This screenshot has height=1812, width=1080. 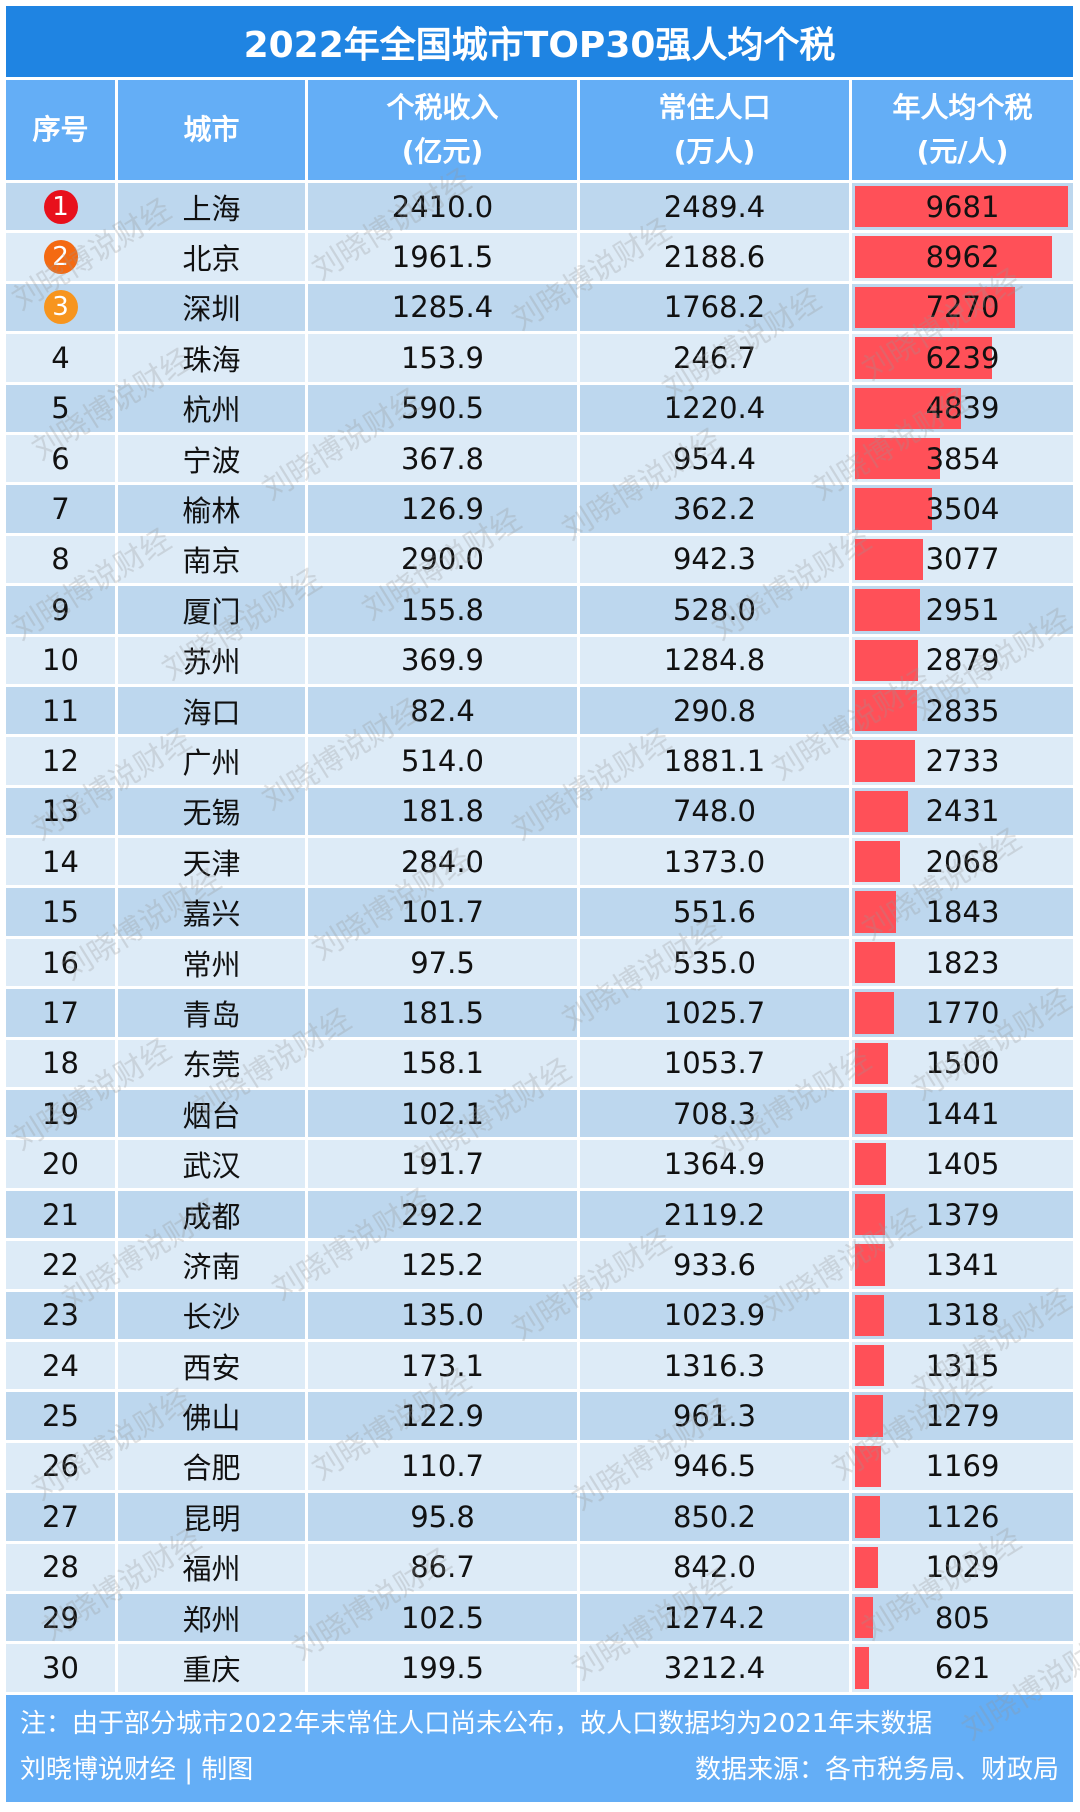 I want to click on tax-income-cell: 95.8, so click(x=444, y=1517).